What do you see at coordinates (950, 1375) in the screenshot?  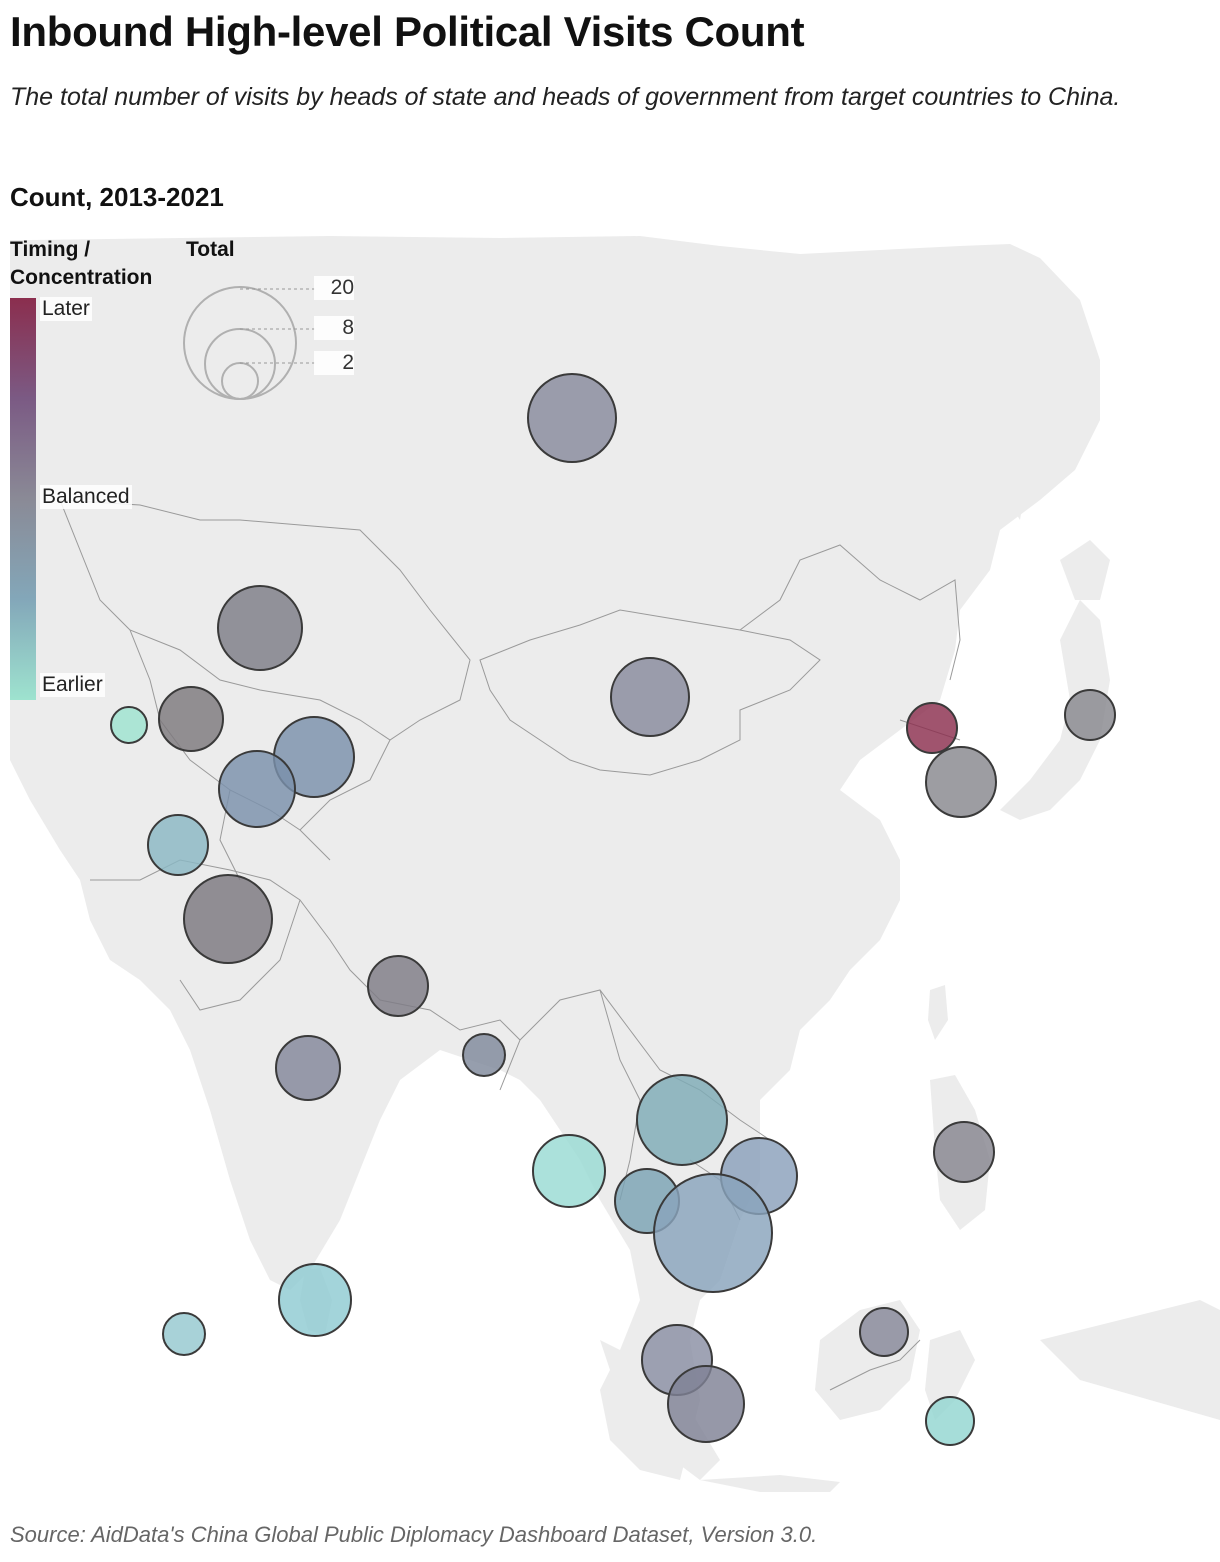 I see `land-sulawesi` at bounding box center [950, 1375].